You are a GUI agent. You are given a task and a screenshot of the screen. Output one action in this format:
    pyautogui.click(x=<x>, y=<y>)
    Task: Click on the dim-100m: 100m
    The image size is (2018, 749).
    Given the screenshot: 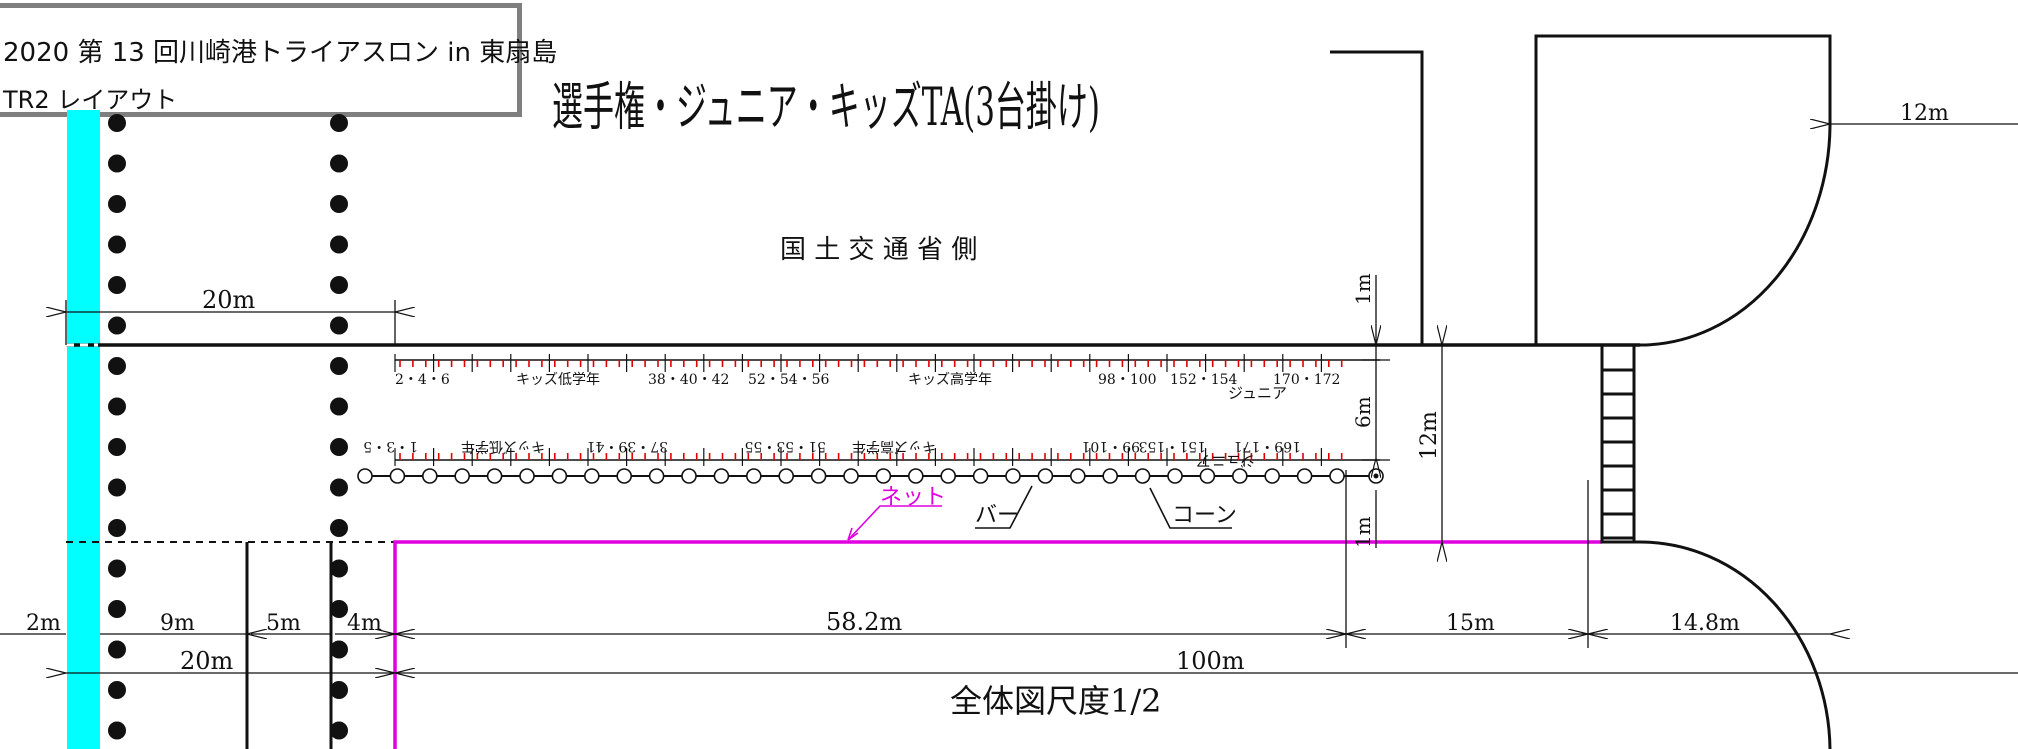 What is the action you would take?
    pyautogui.click(x=1210, y=661)
    